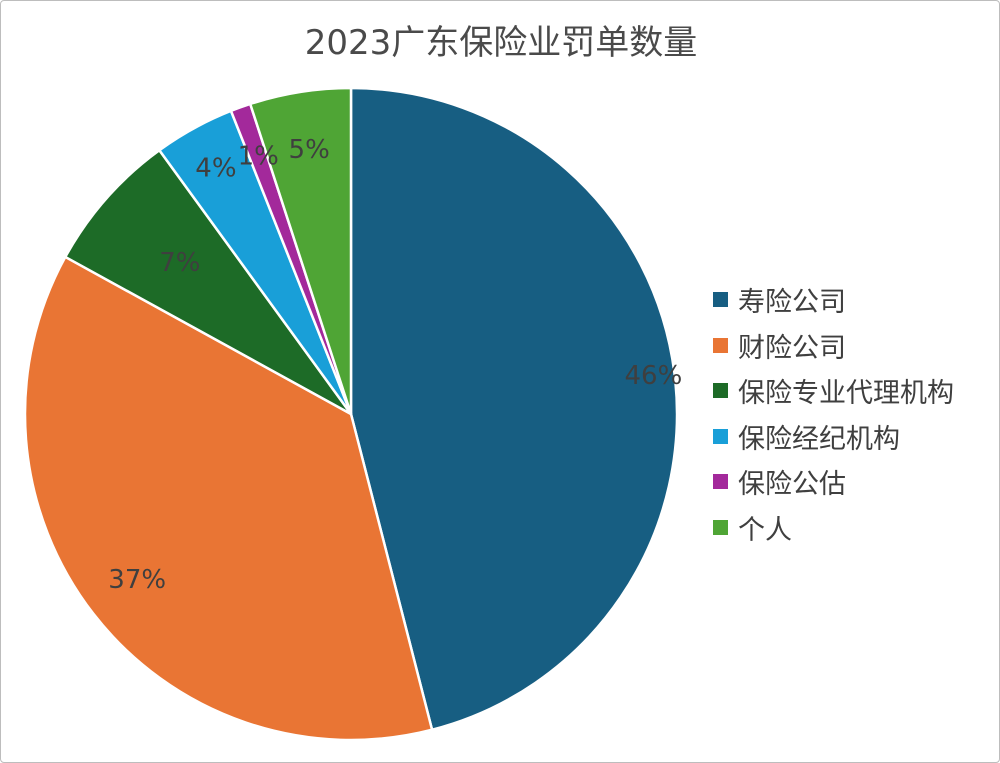  Describe the element at coordinates (792, 485) in the screenshot. I see `legend-label: 保险公估` at that location.